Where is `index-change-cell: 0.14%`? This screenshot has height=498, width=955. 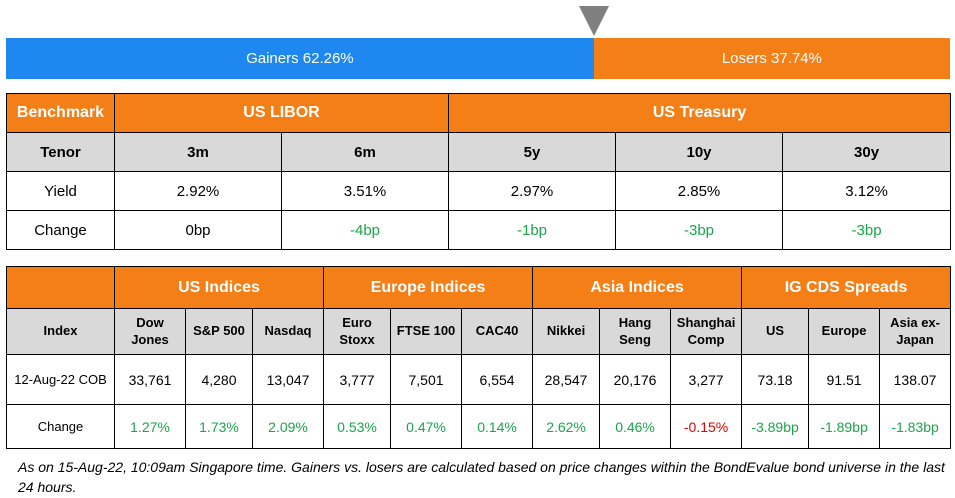 index-change-cell: 0.14% is located at coordinates (497, 426).